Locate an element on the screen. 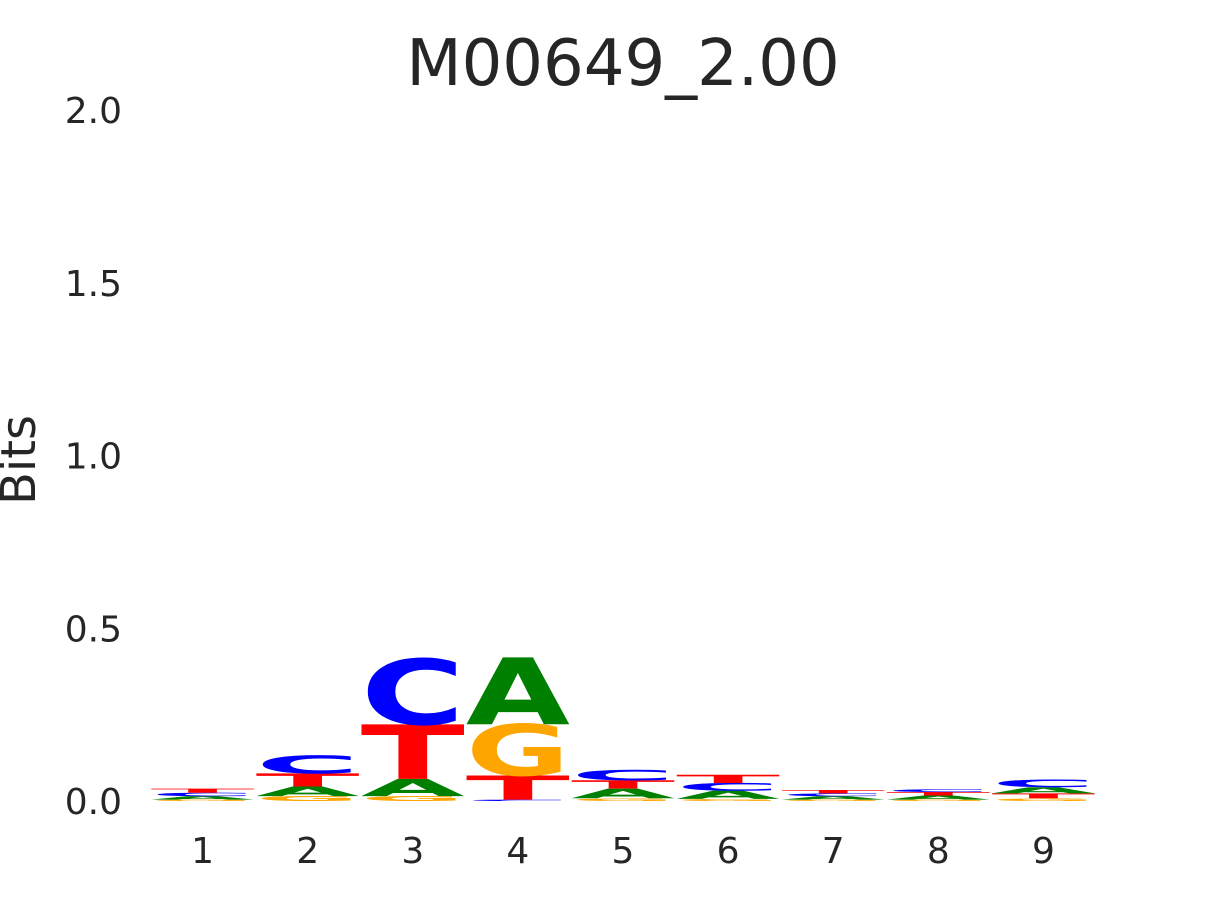 Image resolution: width=1215 pixels, height=900 pixels. y-axis-ticks: 0.0 0.5 1.0 1.5 2.0 is located at coordinates (93, 457).